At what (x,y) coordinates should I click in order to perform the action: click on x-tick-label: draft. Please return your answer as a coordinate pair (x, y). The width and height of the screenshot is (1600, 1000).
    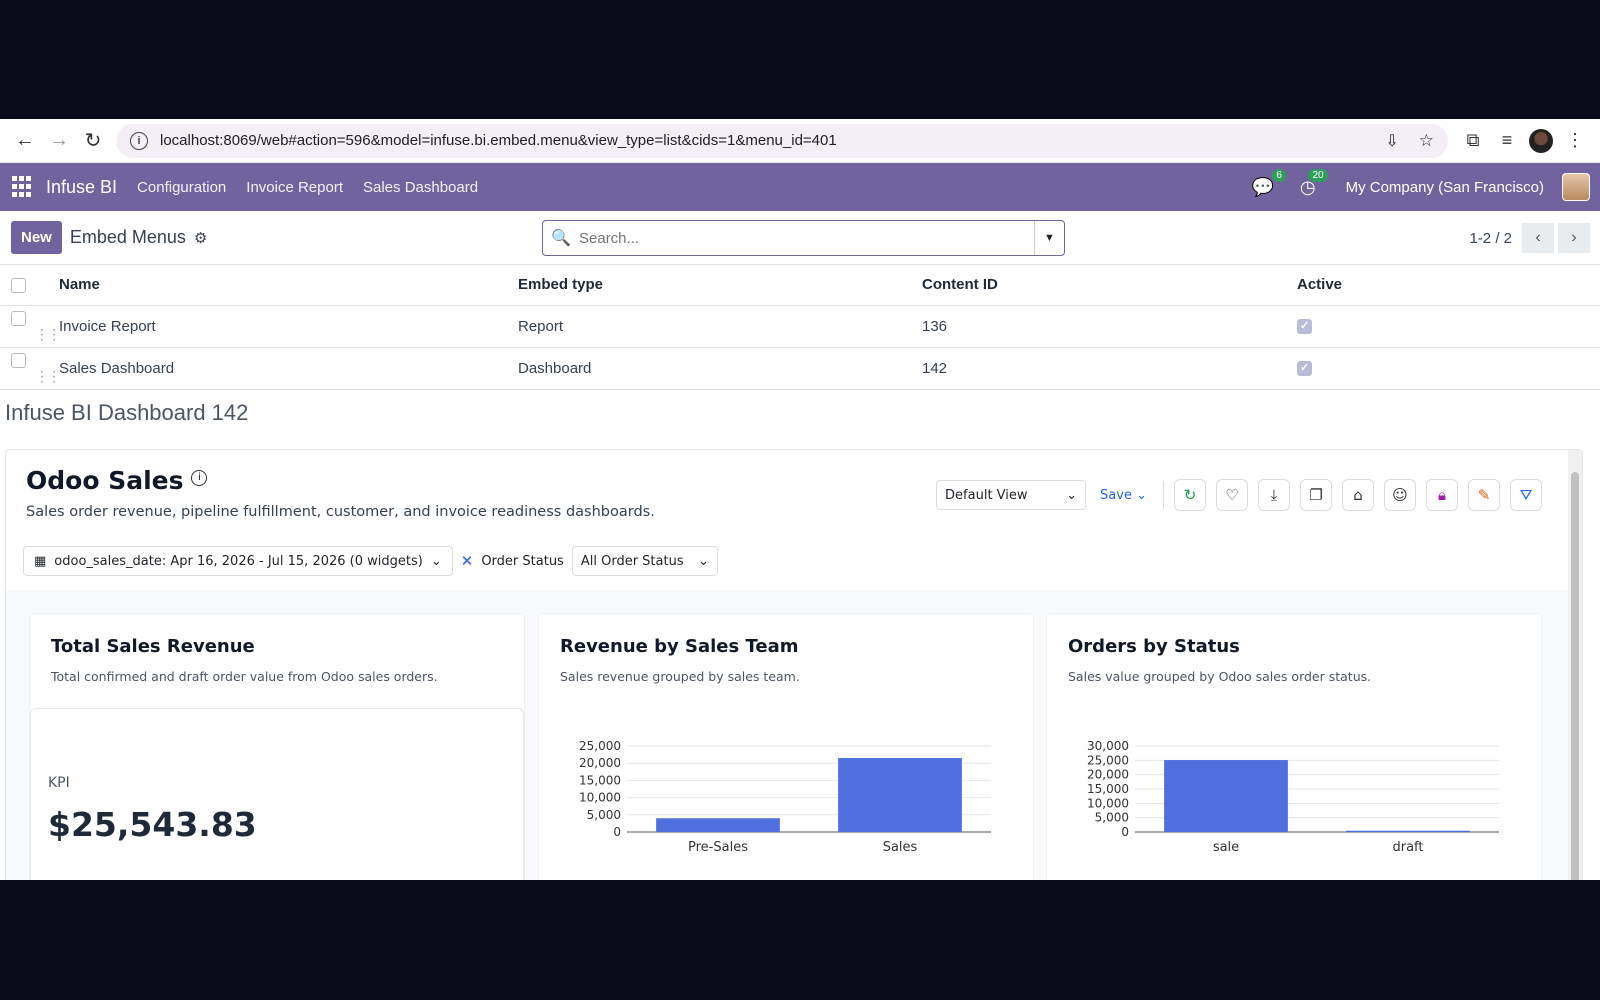
    Looking at the image, I should click on (1407, 847).